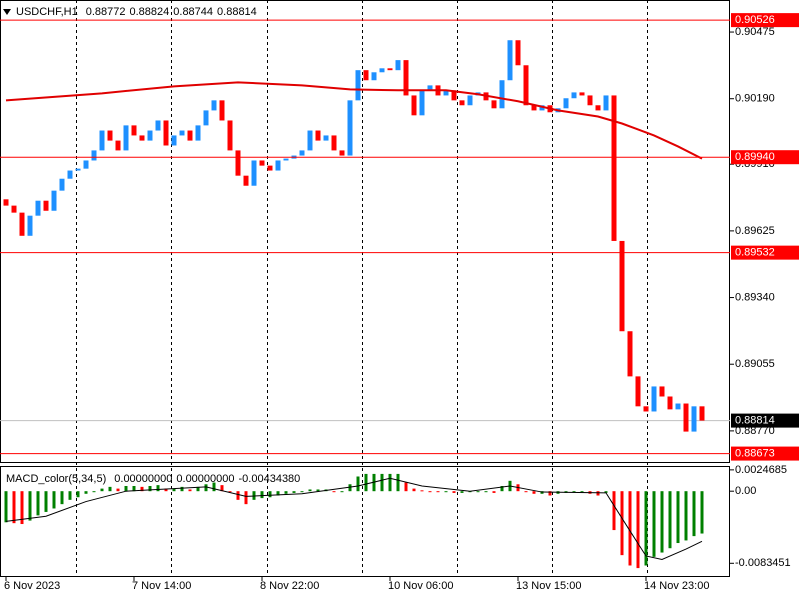 This screenshot has width=800, height=600. I want to click on y-tick-label: 0.89055, so click(755, 364).